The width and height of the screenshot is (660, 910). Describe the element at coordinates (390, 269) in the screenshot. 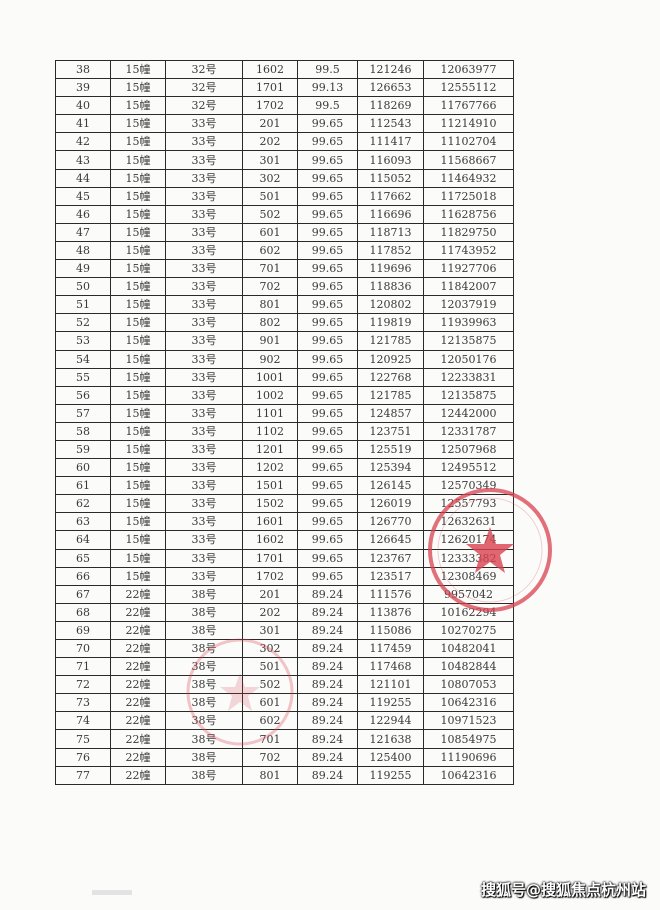

I see `unit-price-cell: 119696` at that location.